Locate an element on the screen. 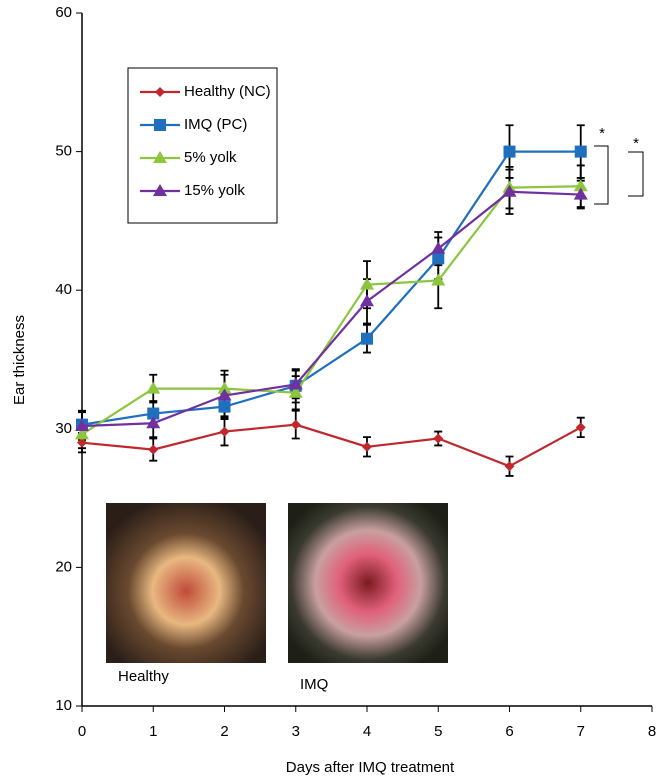  x-axis-label: Days after IMQ treatment is located at coordinates (370, 767).